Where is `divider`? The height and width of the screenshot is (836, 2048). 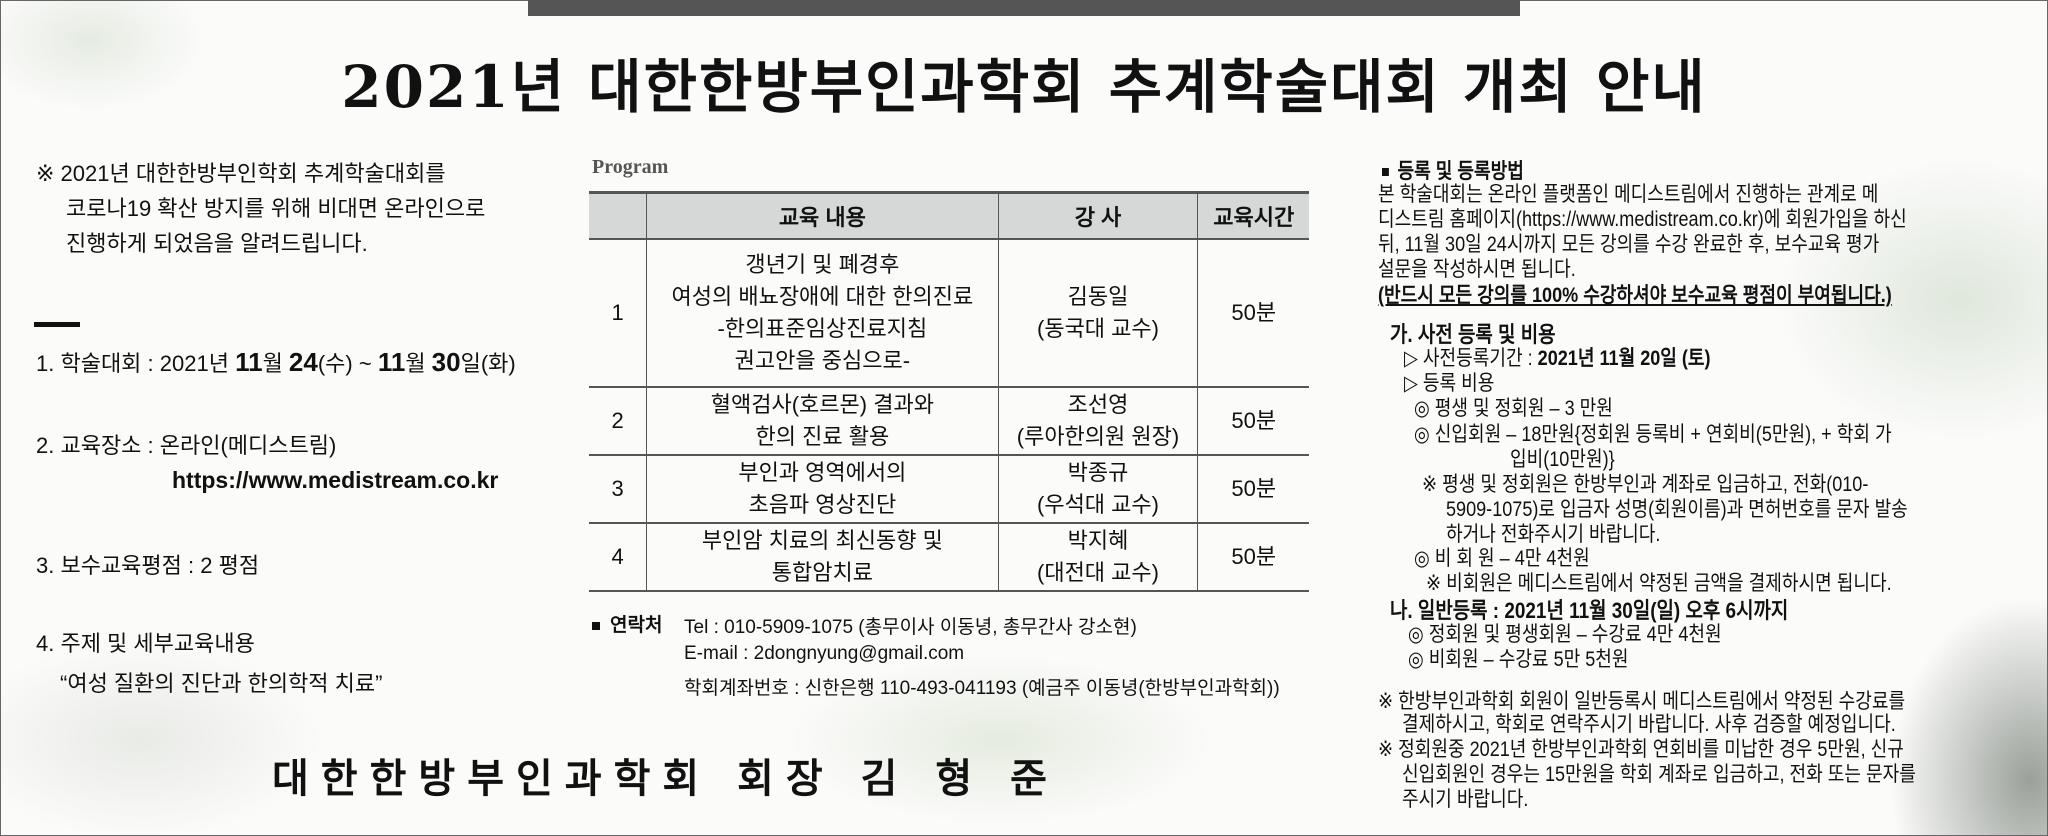 divider is located at coordinates (57, 324).